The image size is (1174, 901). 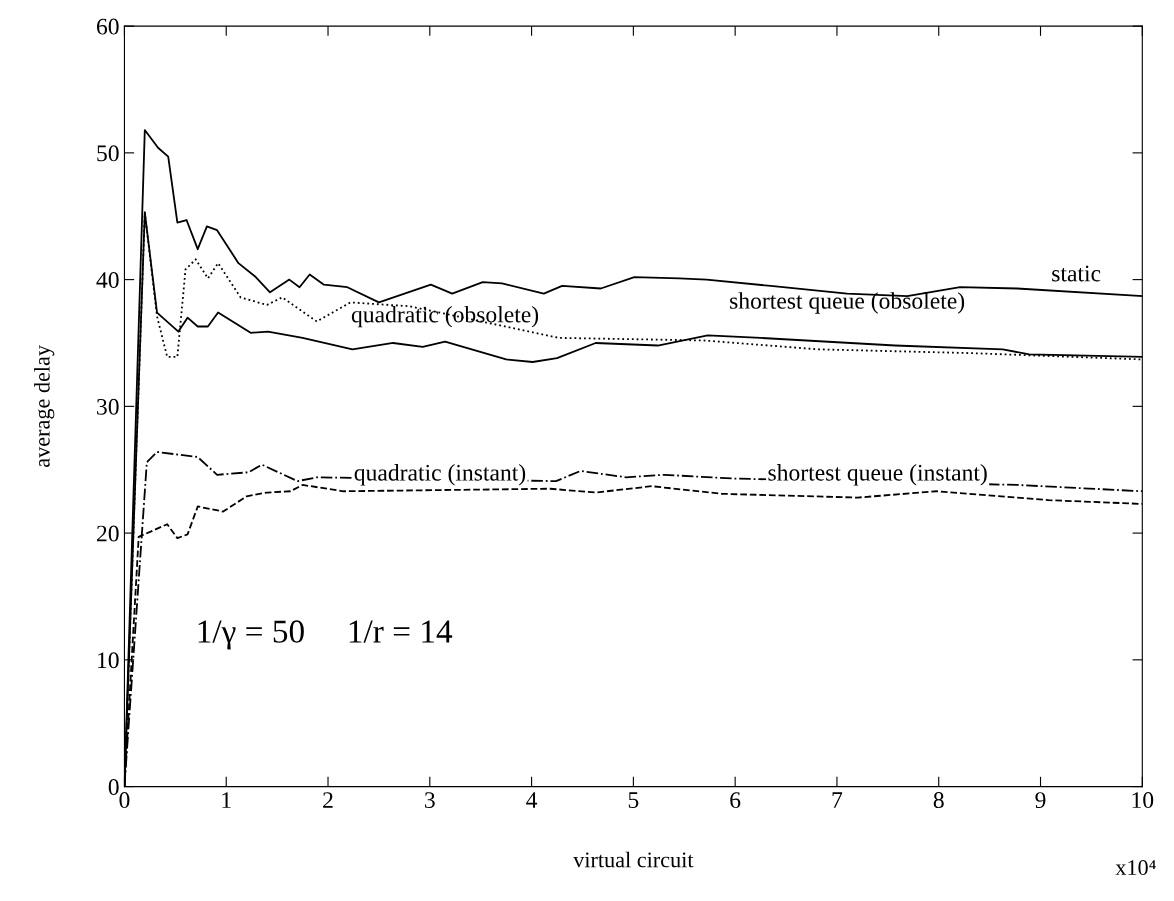 What do you see at coordinates (108, 660) in the screenshot?
I see `y-tick-label: 10` at bounding box center [108, 660].